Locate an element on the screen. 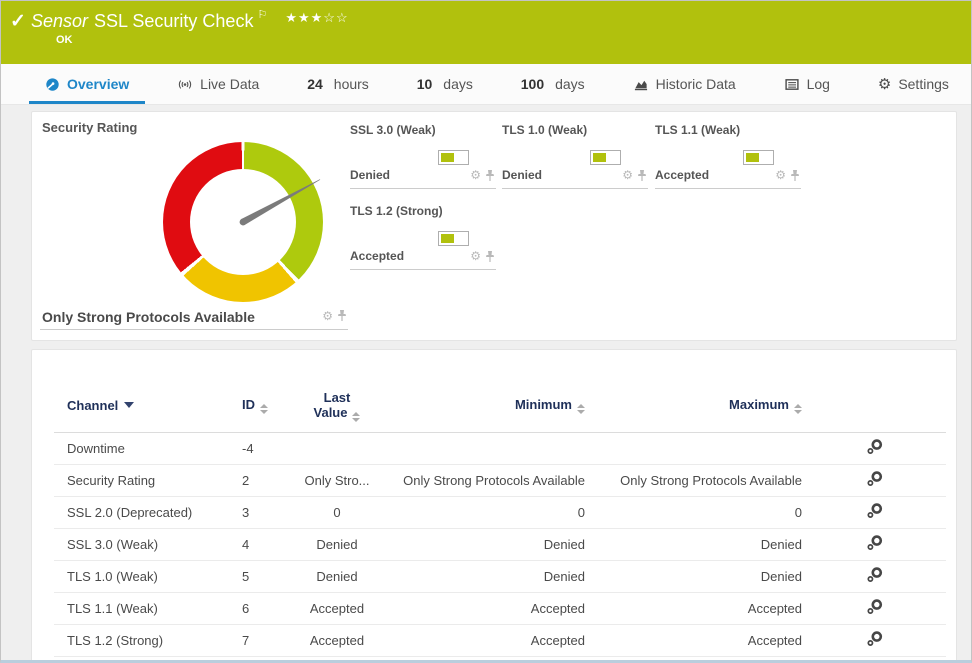 This screenshot has width=972, height=663. status-badge: OK is located at coordinates (64, 40).